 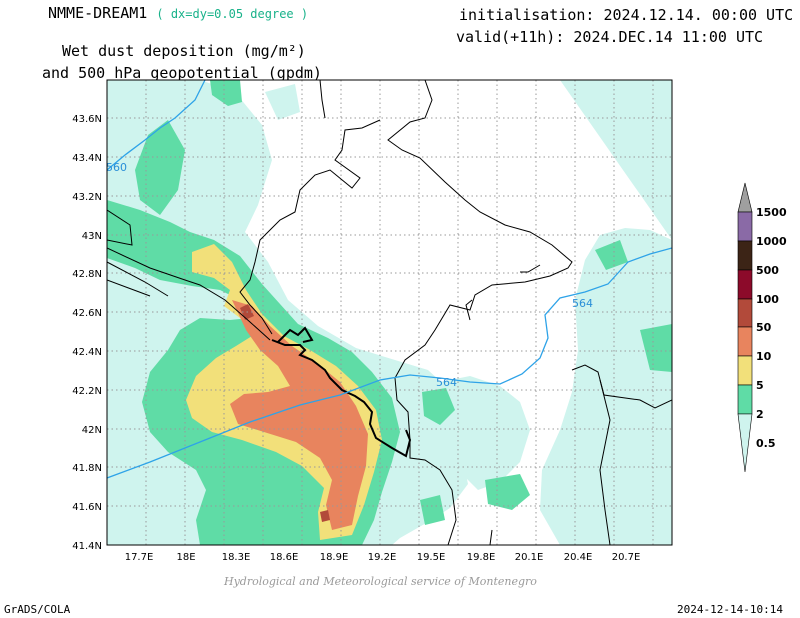 I want to click on lon-tick: 19.2E, so click(x=382, y=557).